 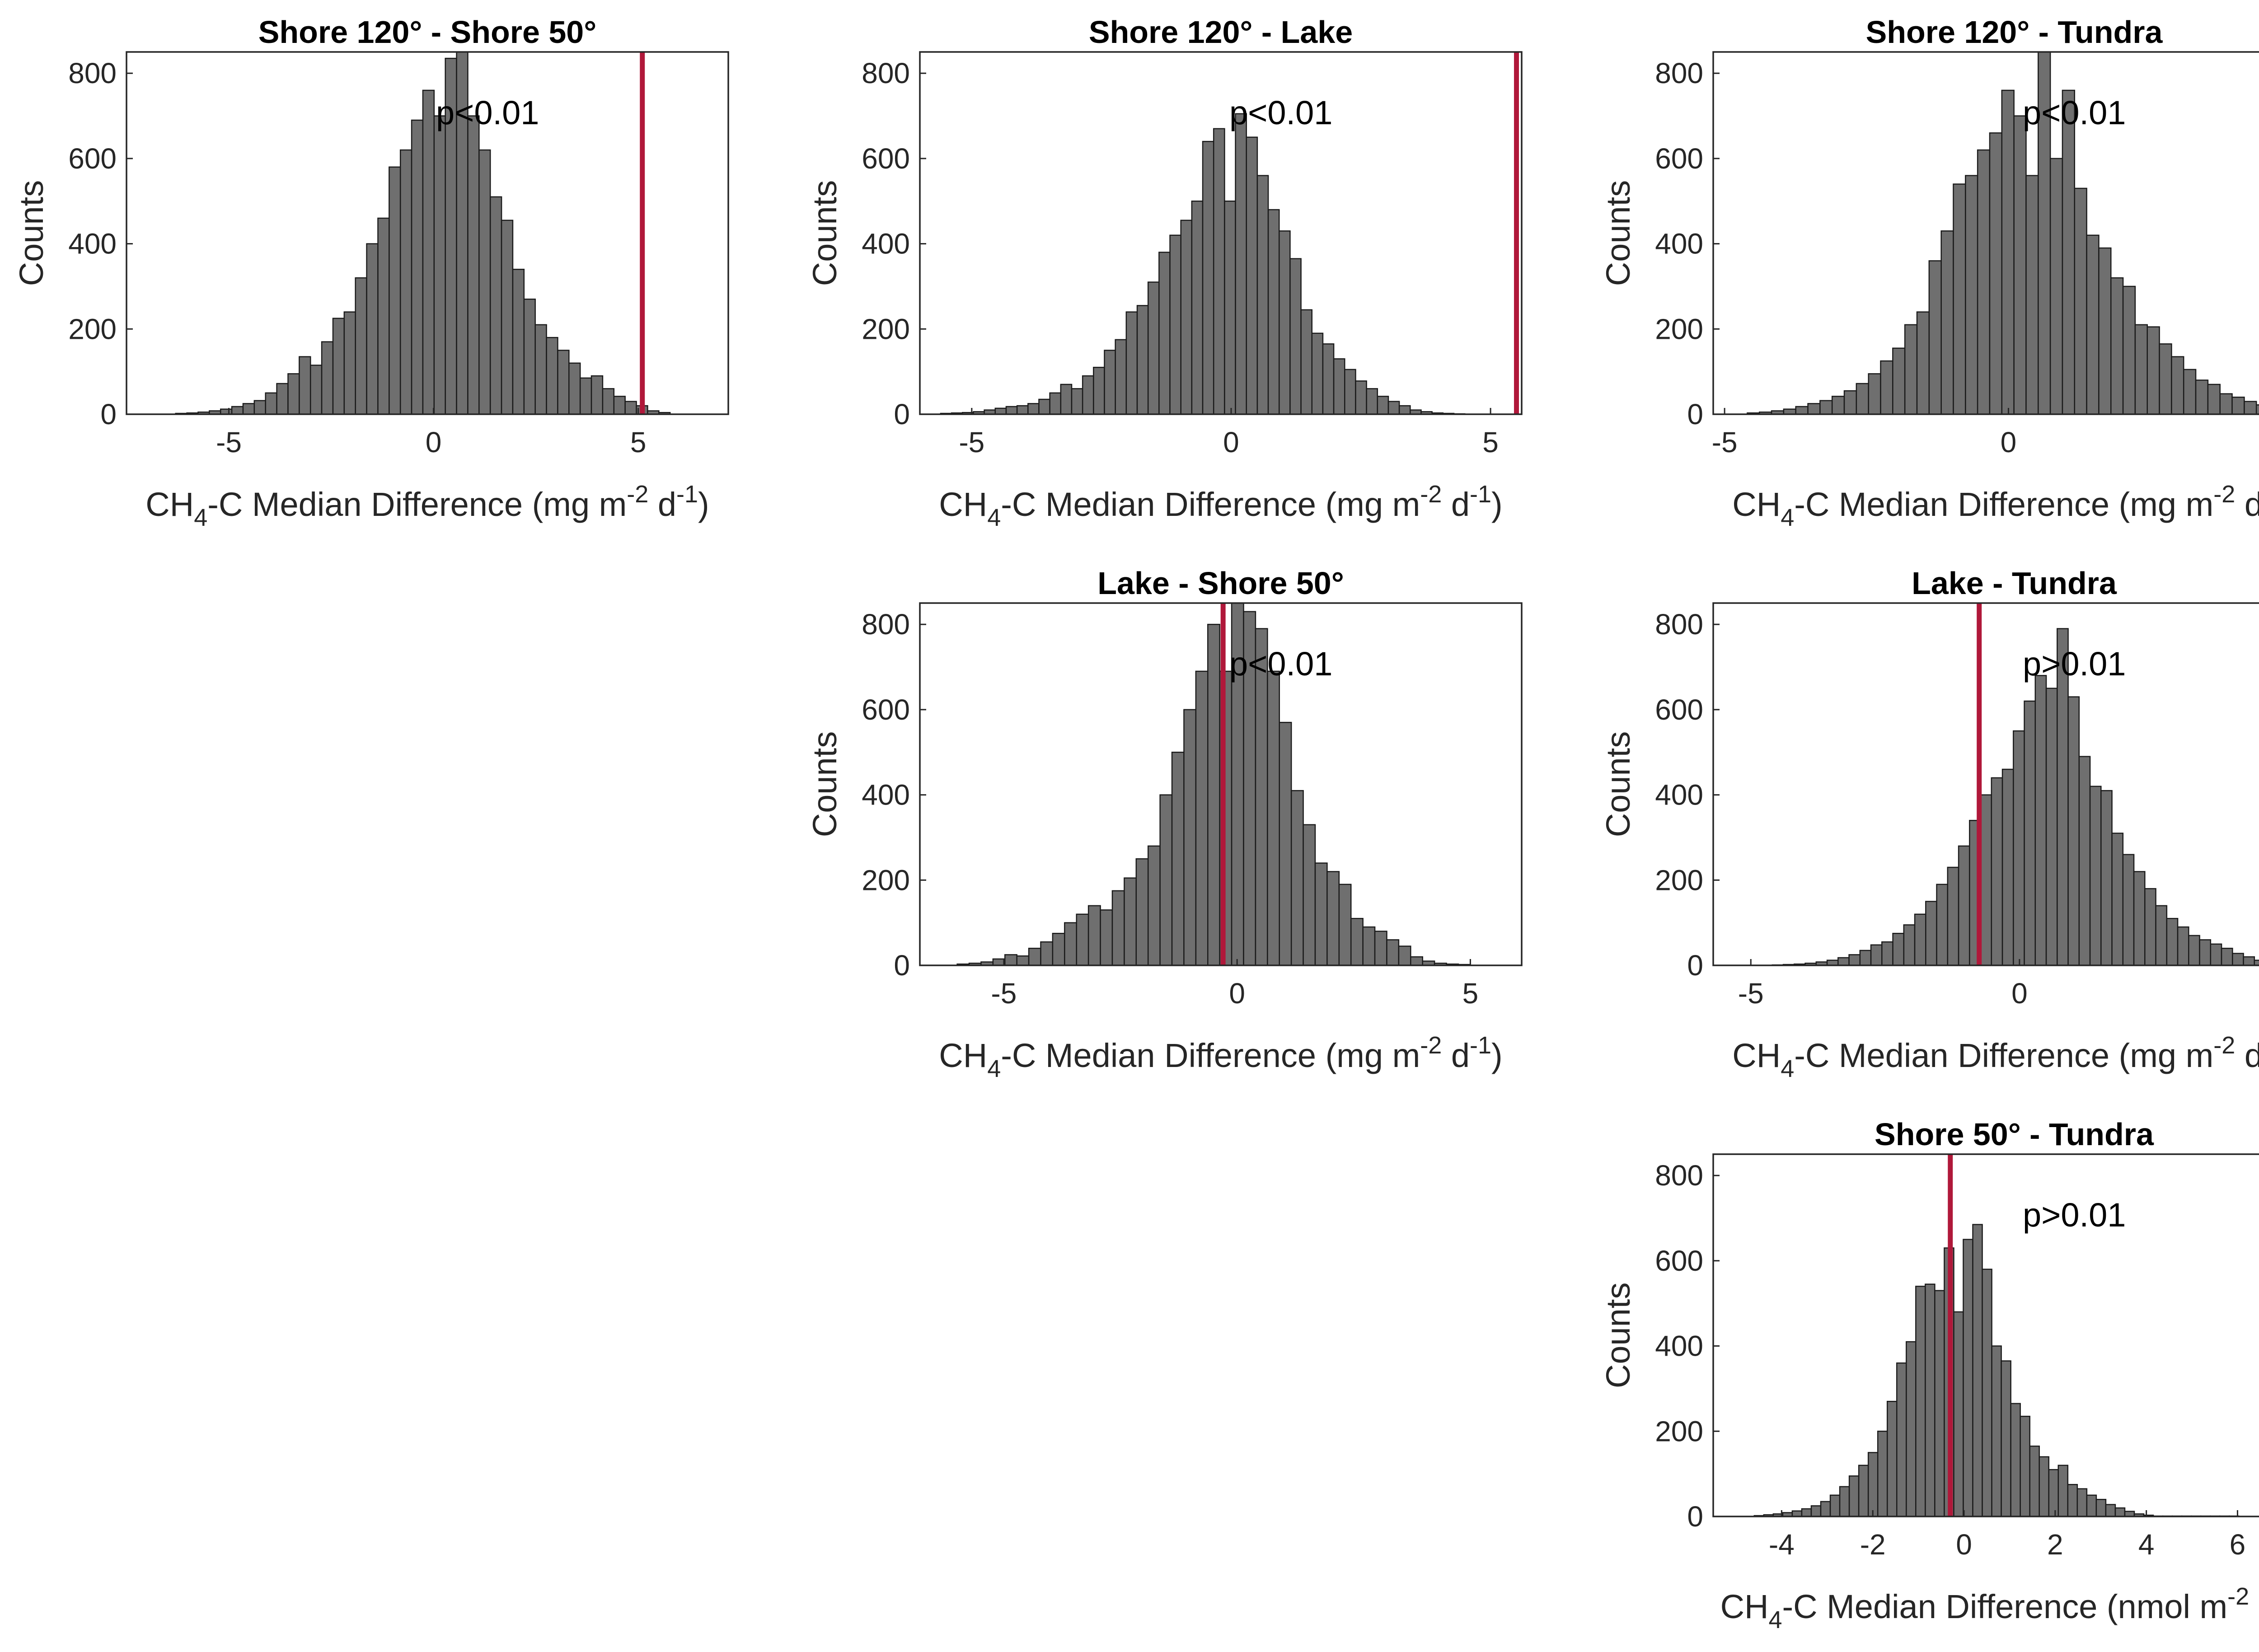 I want to click on x-axis-label: CH4-C Median Difference (nmol m-2 s-1), so click(x=1989, y=1608).